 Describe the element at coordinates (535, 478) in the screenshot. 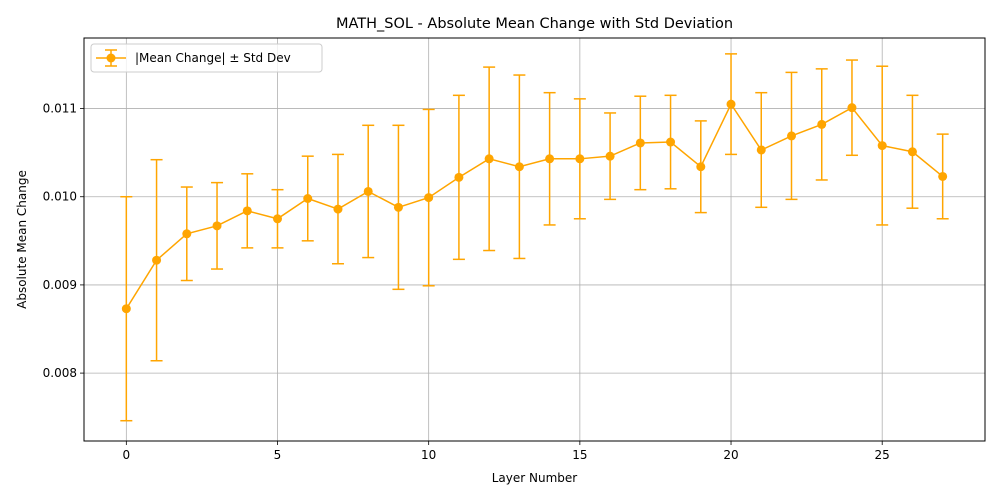

I see `x-axis-label: Layer Number` at that location.